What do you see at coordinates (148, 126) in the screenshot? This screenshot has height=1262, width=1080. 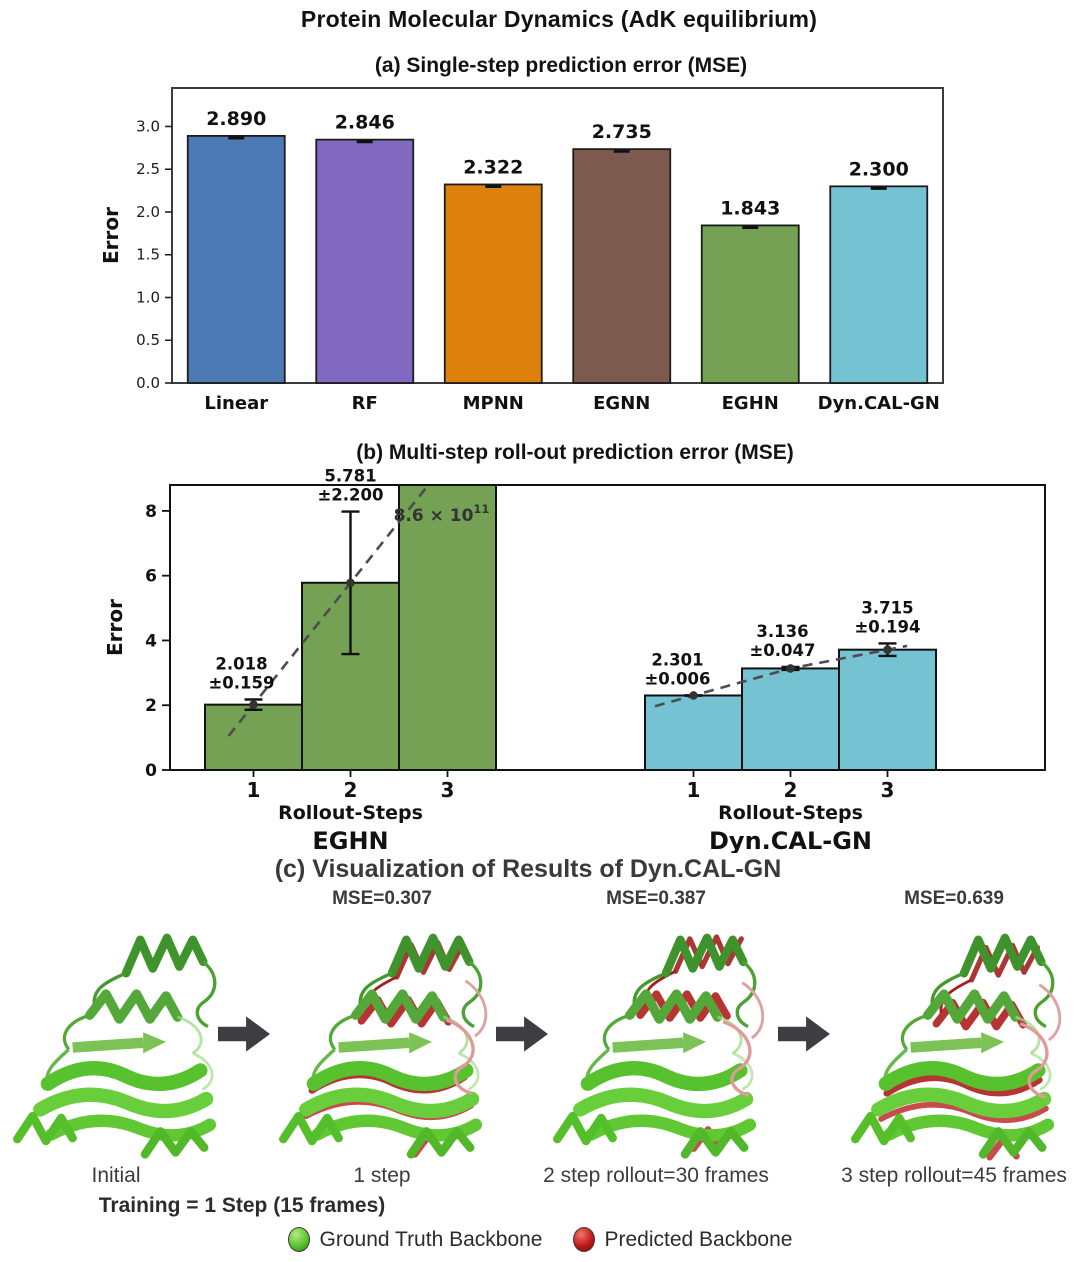 I see `y-tick-label: 3.0` at bounding box center [148, 126].